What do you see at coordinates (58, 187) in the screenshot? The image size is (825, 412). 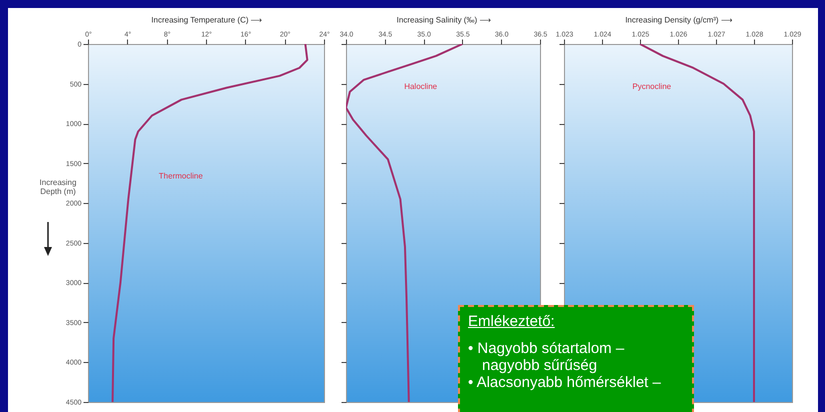 I see `y-axis-title: Increasing Depth (m)` at bounding box center [58, 187].